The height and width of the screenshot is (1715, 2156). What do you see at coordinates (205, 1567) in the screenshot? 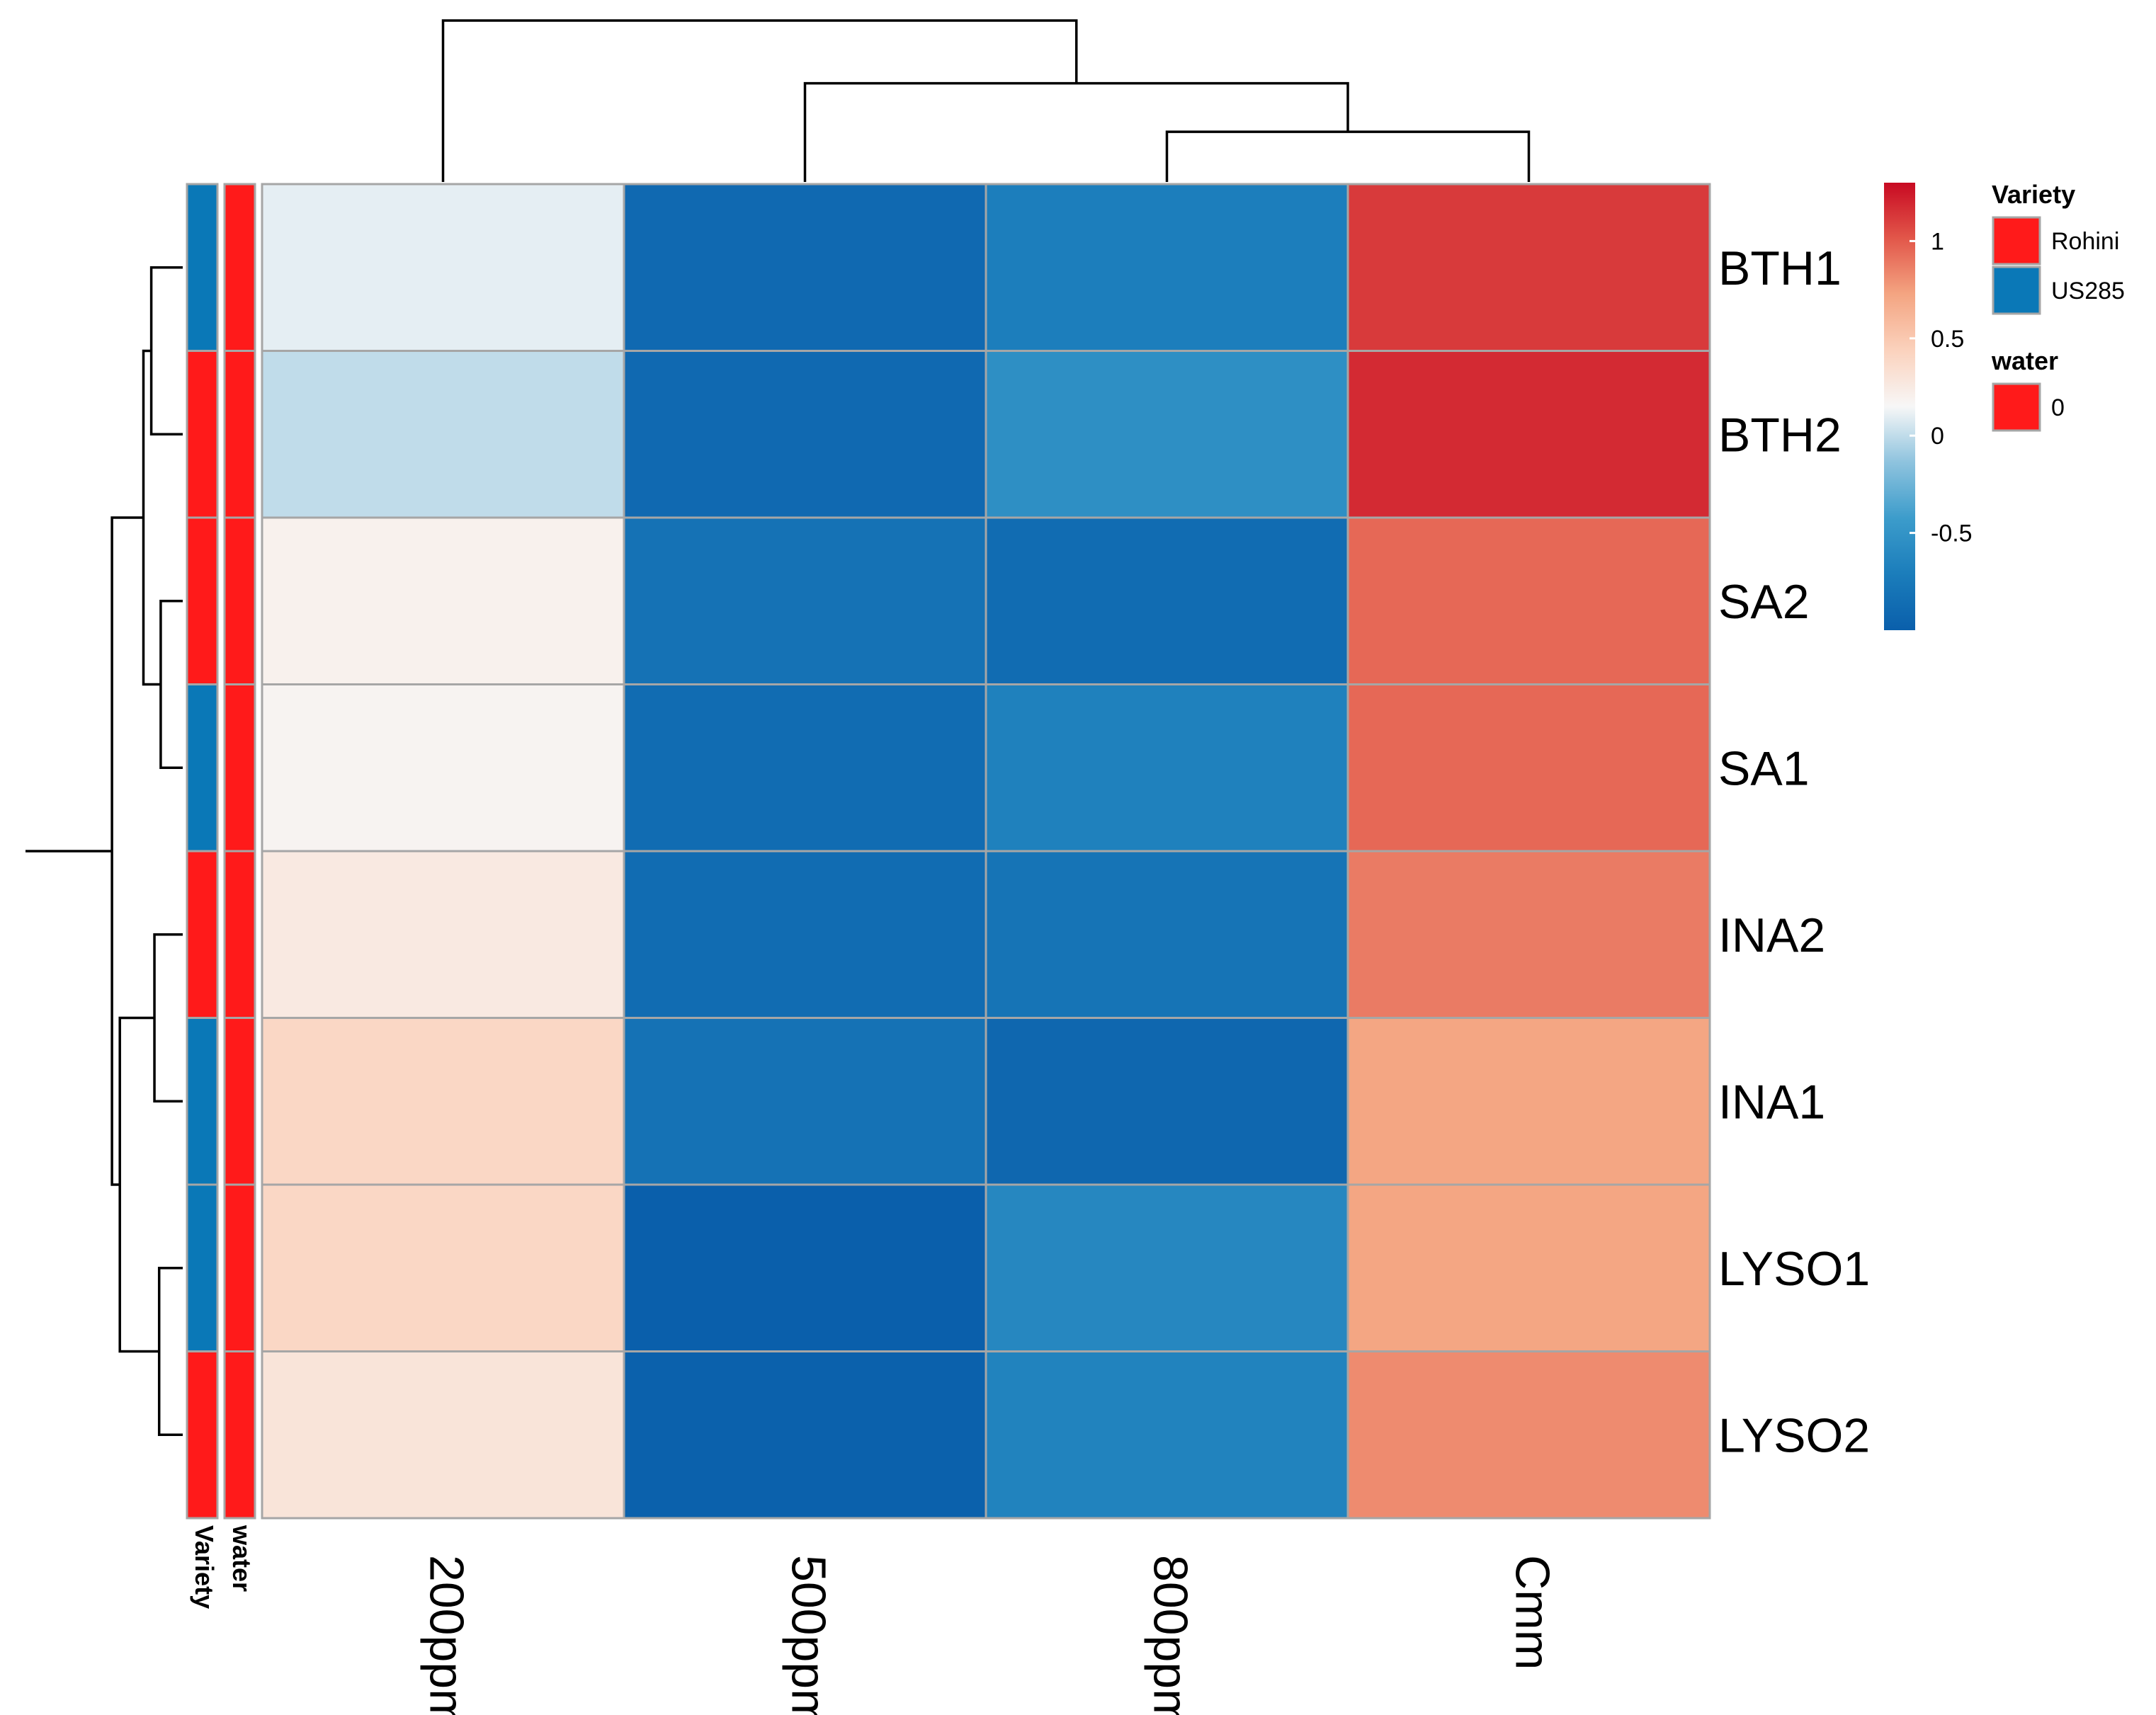
I see `annotation-label: Variety` at bounding box center [205, 1567].